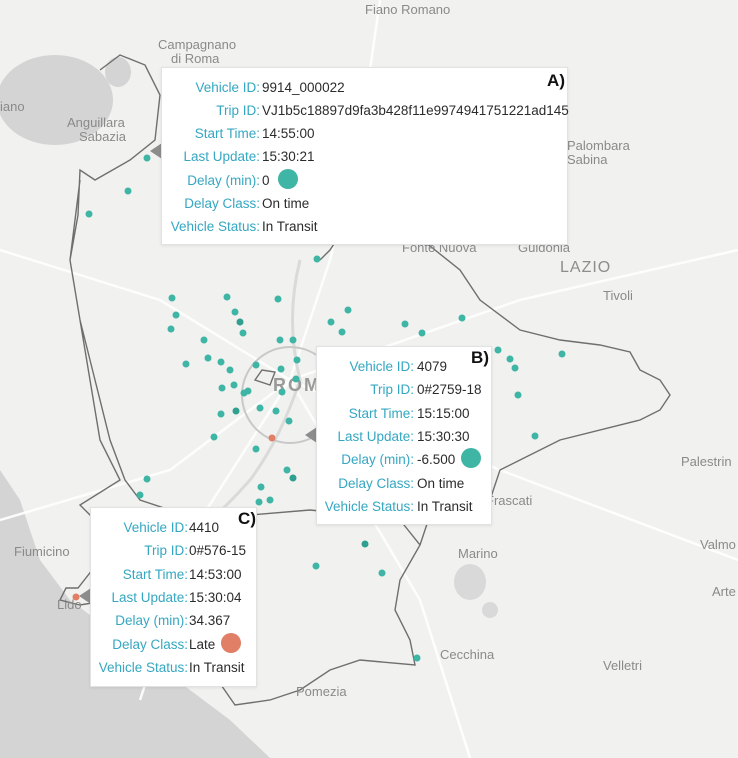 The image size is (738, 758). What do you see at coordinates (173, 620) in the screenshot?
I see `popup-row-delay: Delay (min): 34.367` at bounding box center [173, 620].